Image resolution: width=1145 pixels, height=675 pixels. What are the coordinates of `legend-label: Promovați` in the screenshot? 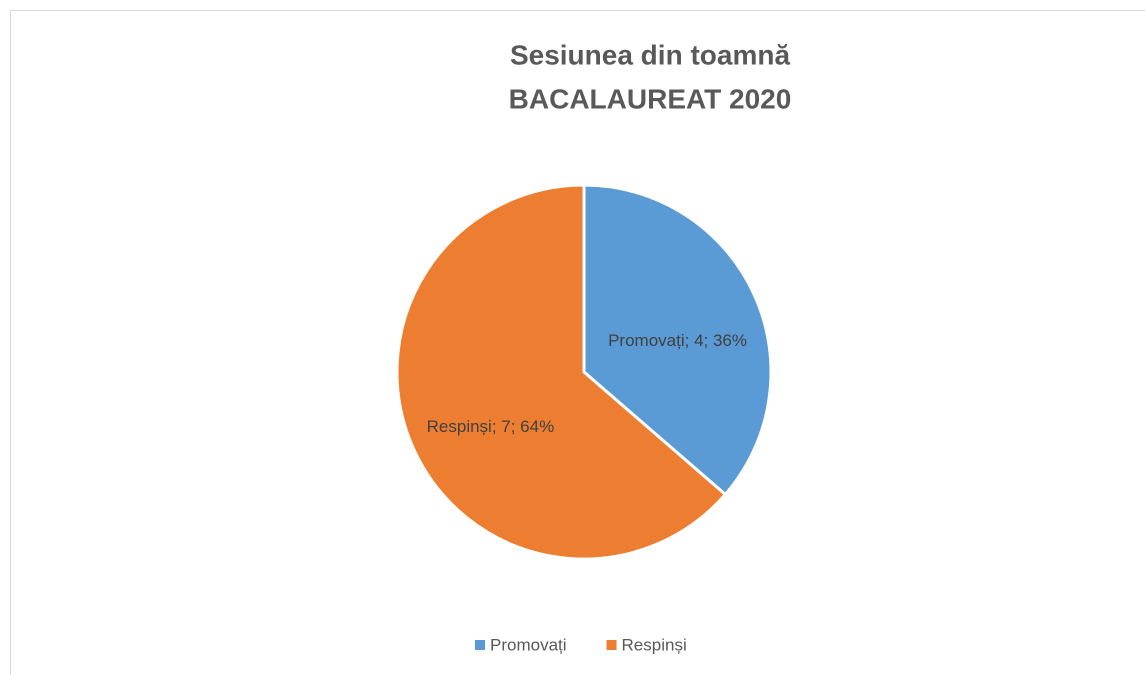 It's located at (528, 644).